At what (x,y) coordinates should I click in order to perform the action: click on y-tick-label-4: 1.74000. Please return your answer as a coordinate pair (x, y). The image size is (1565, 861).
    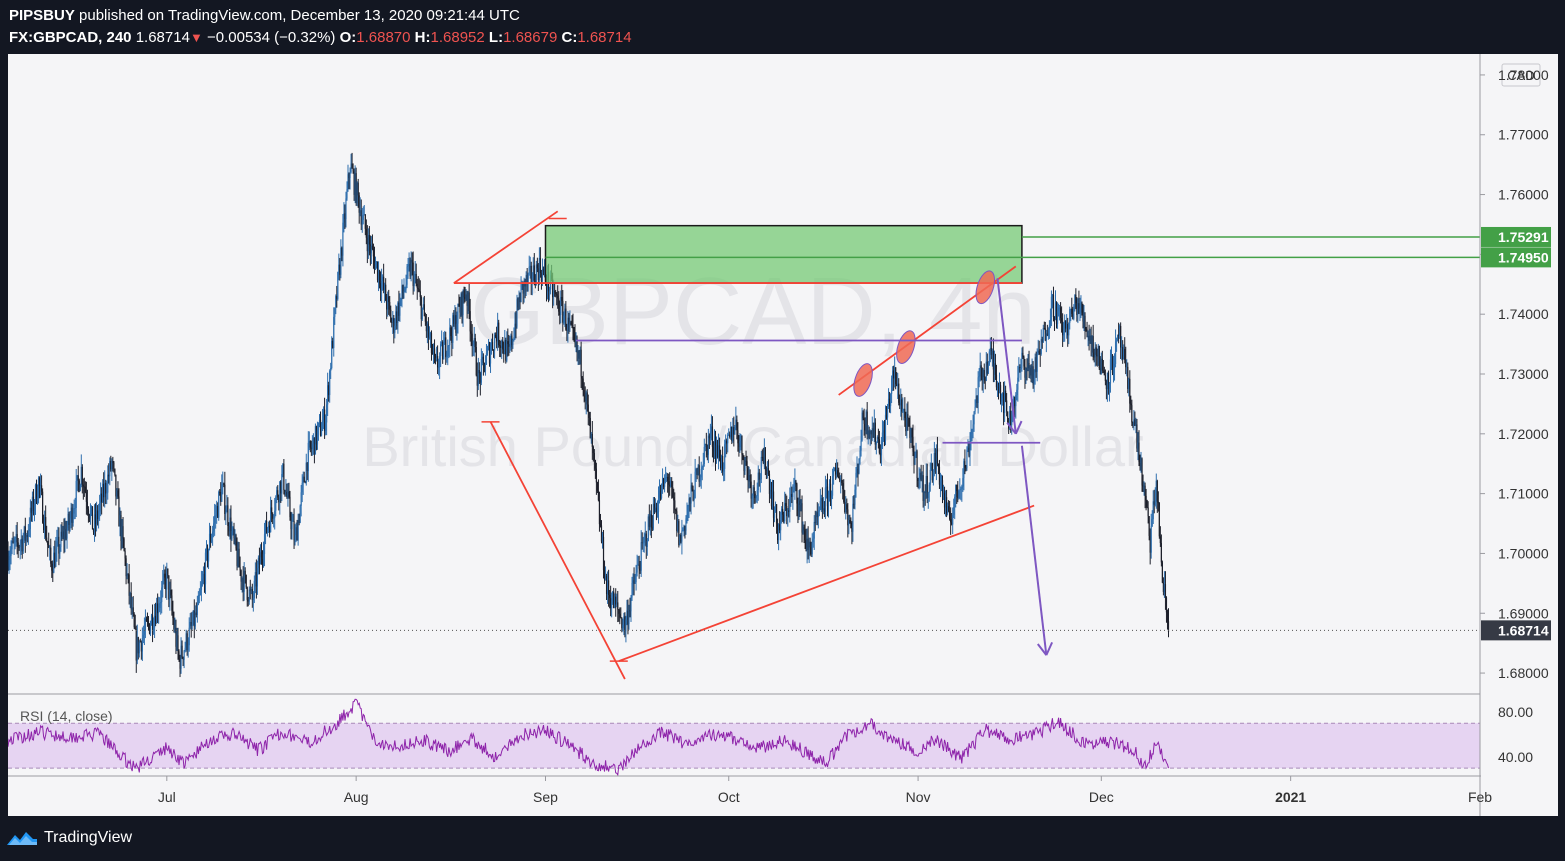
    Looking at the image, I should click on (1523, 314).